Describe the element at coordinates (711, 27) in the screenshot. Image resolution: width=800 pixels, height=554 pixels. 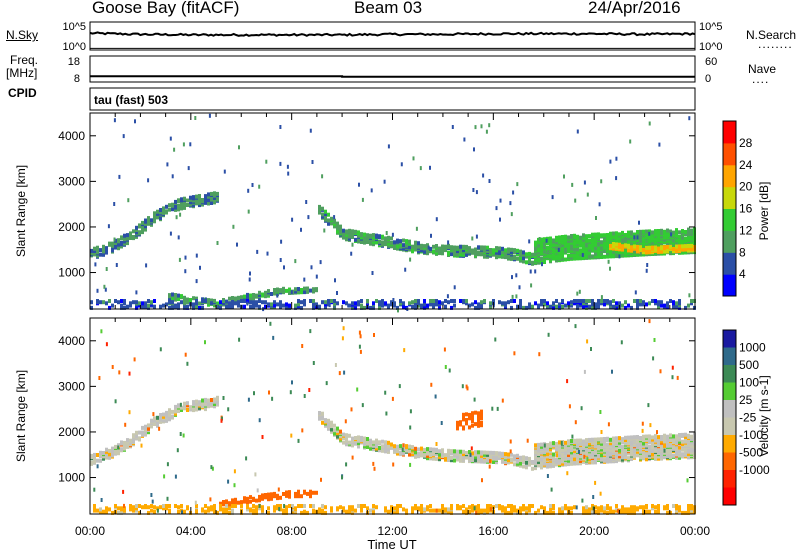
I see `noise-right-tick-label: 10^5` at that location.